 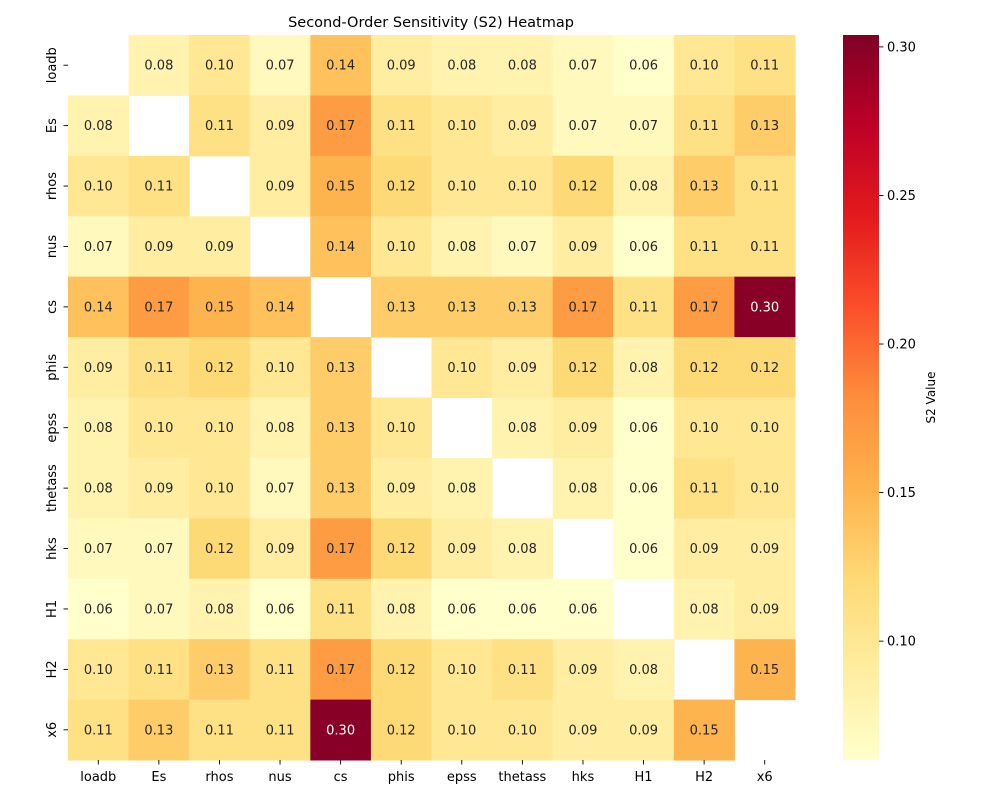 What do you see at coordinates (52, 428) in the screenshot?
I see `y-tick-label: epss` at bounding box center [52, 428].